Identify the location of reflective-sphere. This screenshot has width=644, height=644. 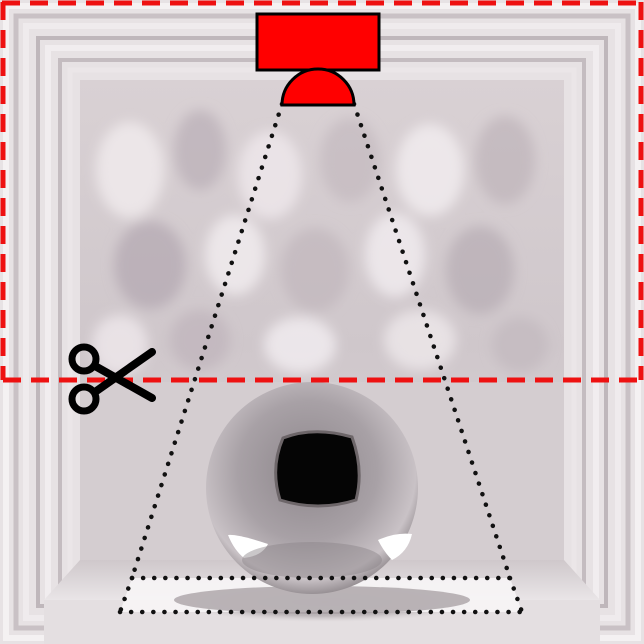
(312, 488).